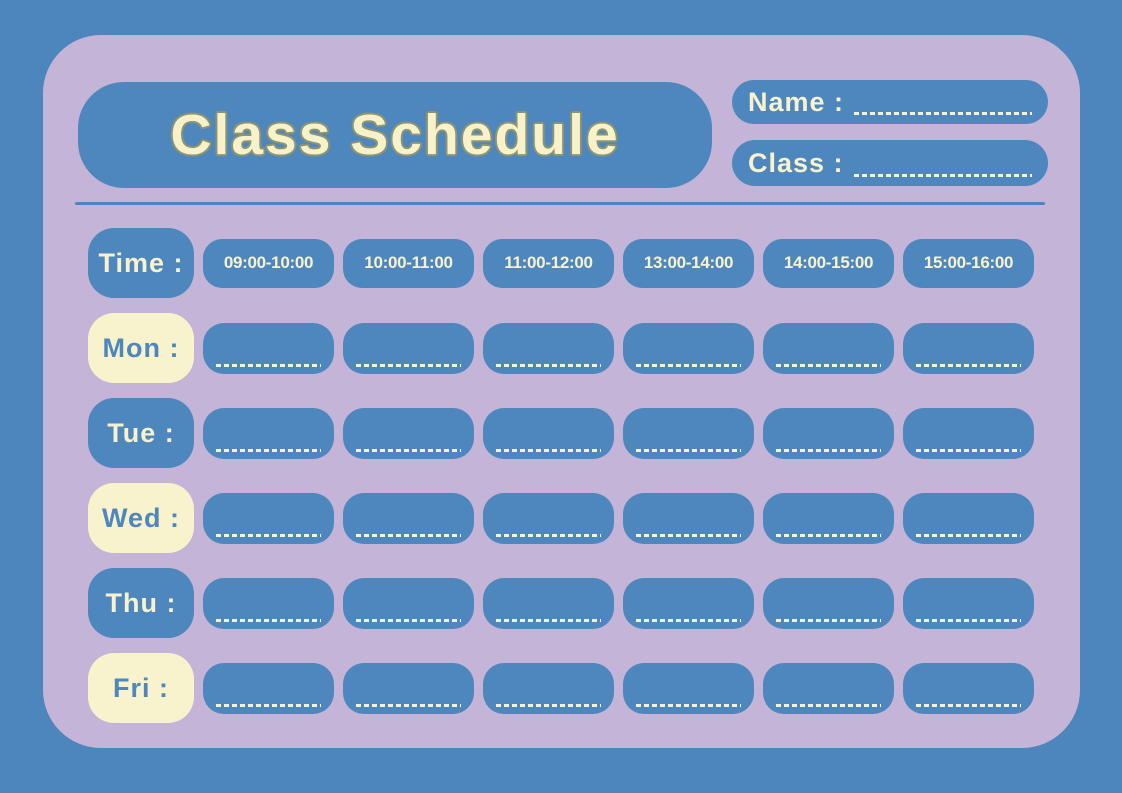 The width and height of the screenshot is (1122, 793). I want to click on day-label-thu: Thu :, so click(141, 603).